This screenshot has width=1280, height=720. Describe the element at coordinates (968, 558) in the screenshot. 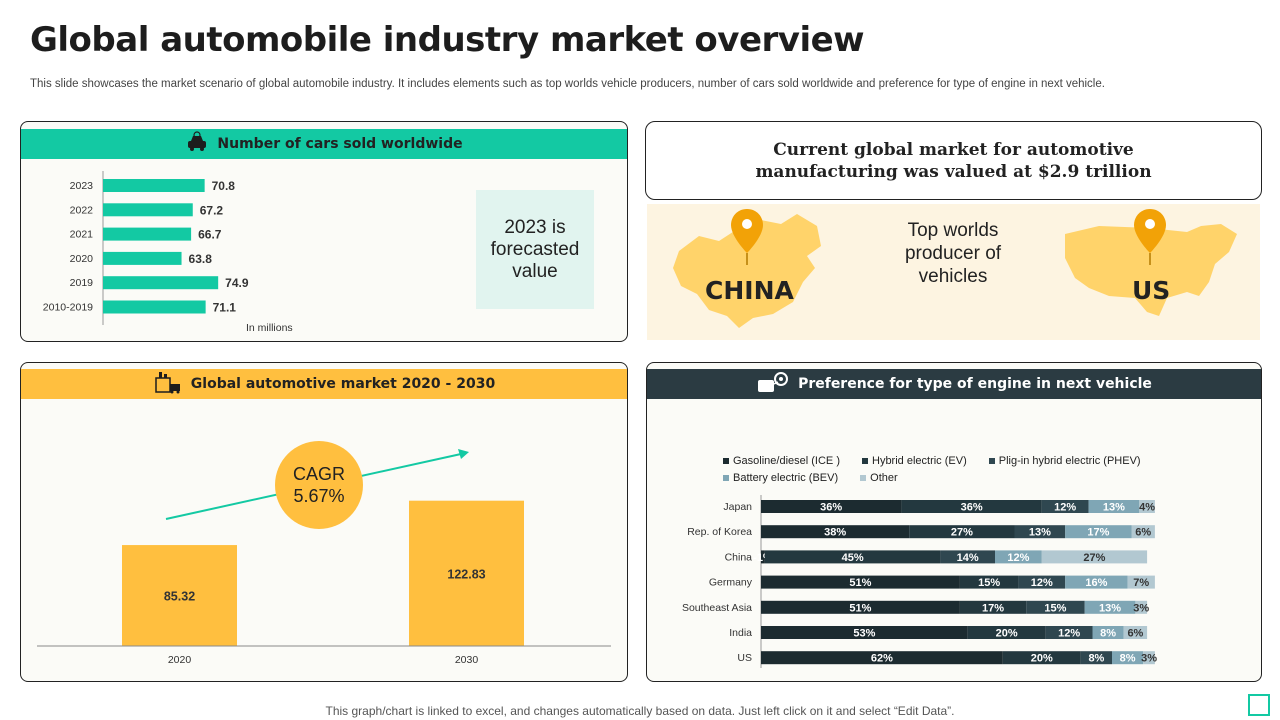

I see `engine-value-label: 14%` at that location.